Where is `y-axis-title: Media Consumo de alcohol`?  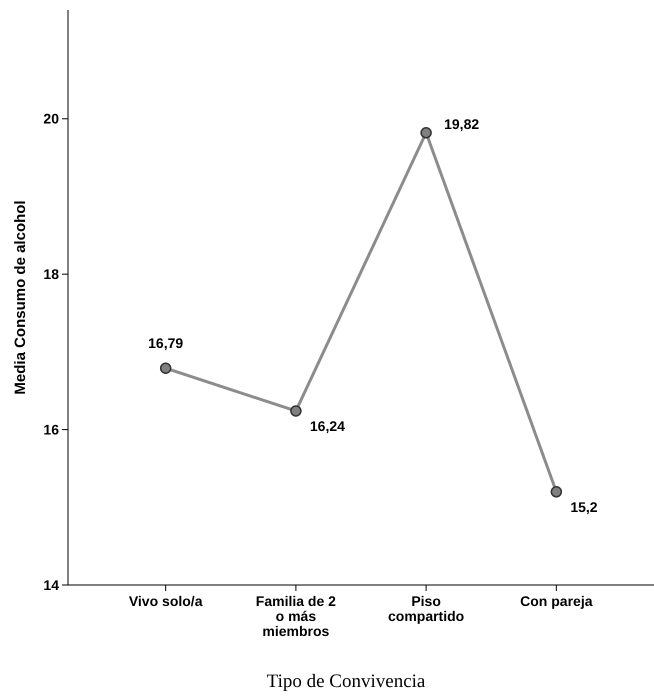 y-axis-title: Media Consumo de alcohol is located at coordinates (20, 297).